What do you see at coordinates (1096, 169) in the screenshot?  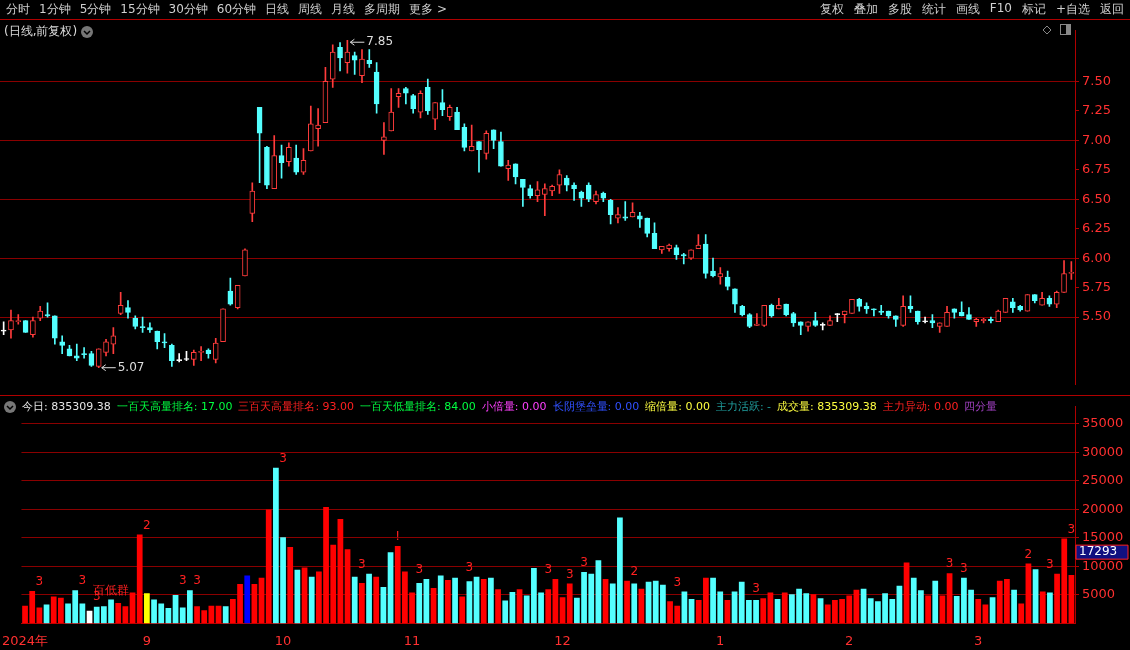 I see `y-tick-label: 6.75` at bounding box center [1096, 169].